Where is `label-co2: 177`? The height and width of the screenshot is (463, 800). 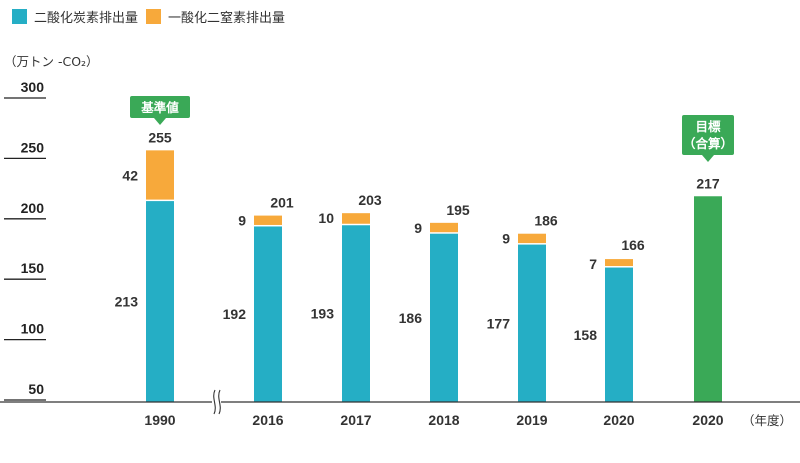 label-co2: 177 is located at coordinates (499, 323).